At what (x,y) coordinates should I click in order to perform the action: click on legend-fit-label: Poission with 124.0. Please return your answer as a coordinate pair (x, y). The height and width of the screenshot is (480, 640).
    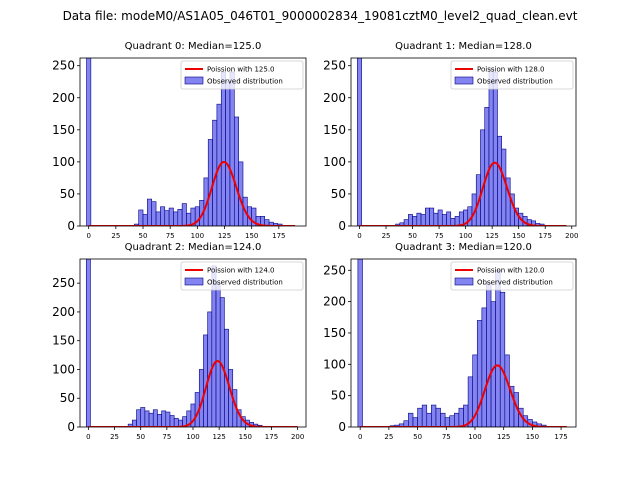
    Looking at the image, I should click on (241, 271).